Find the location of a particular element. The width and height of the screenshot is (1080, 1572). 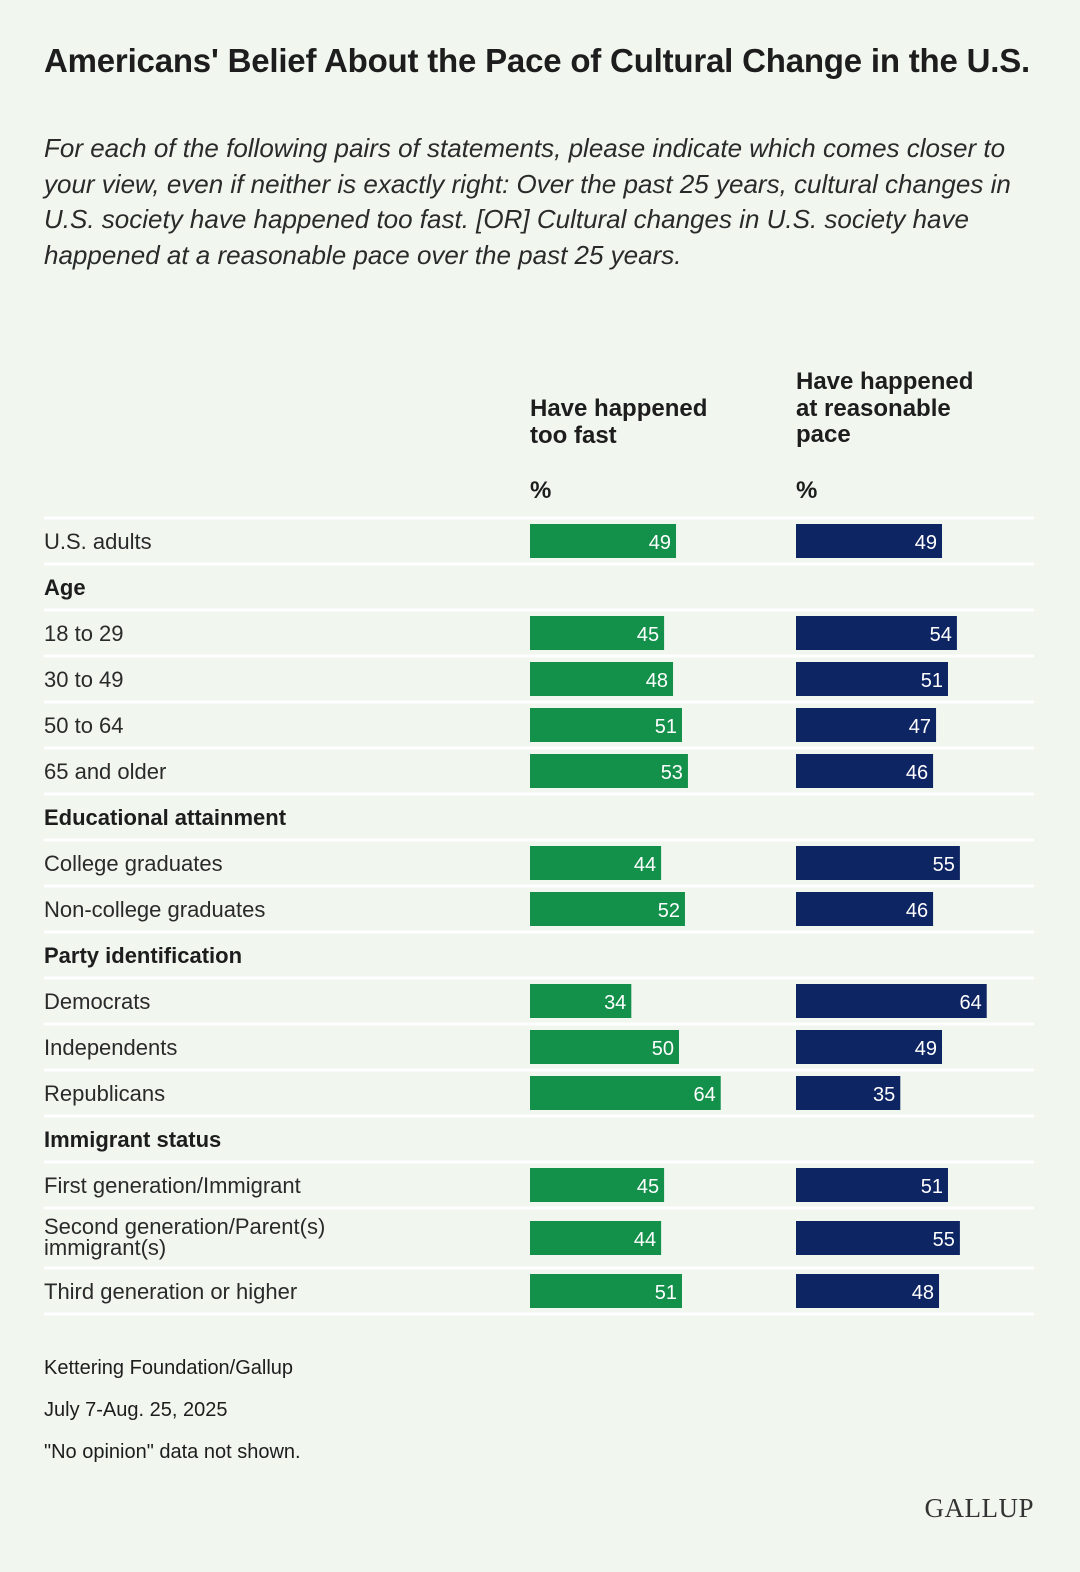

column-header-too-fast: Have happened too fast is located at coordinates (645, 422).